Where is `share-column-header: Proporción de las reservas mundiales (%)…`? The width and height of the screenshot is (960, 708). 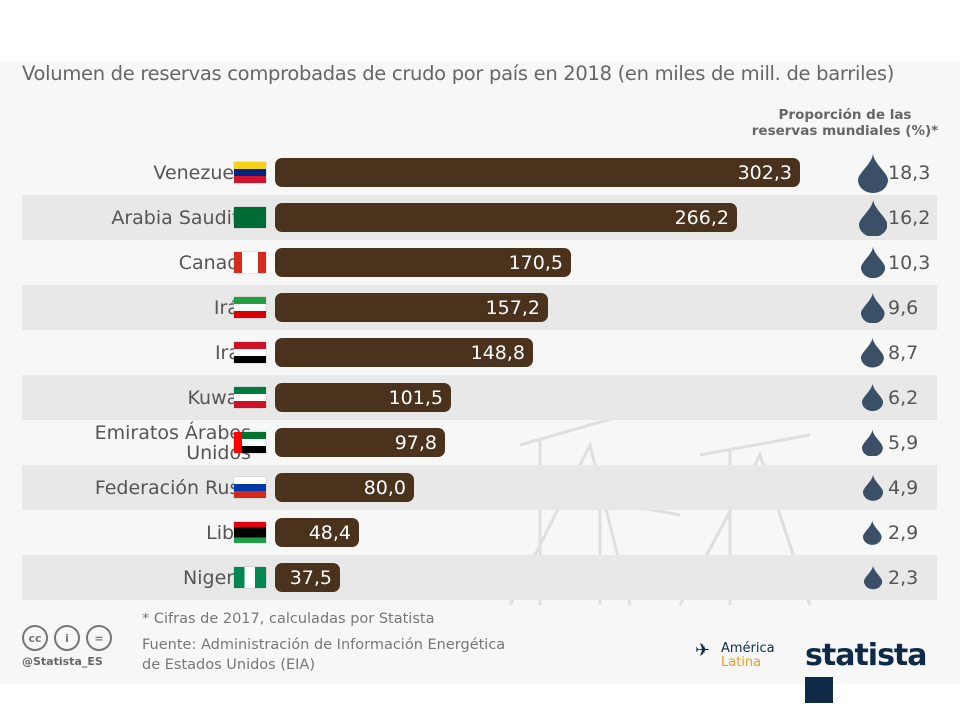 share-column-header: Proporción de las reservas mundiales (%)… is located at coordinates (845, 123).